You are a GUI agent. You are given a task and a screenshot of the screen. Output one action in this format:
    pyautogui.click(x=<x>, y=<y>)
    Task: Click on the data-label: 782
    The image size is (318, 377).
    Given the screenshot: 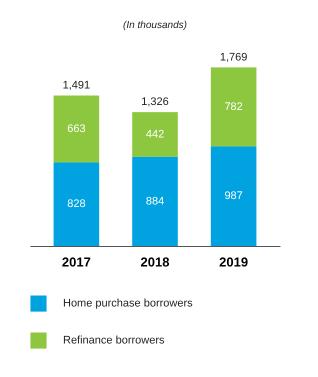 What is the action you would take?
    pyautogui.click(x=233, y=106)
    